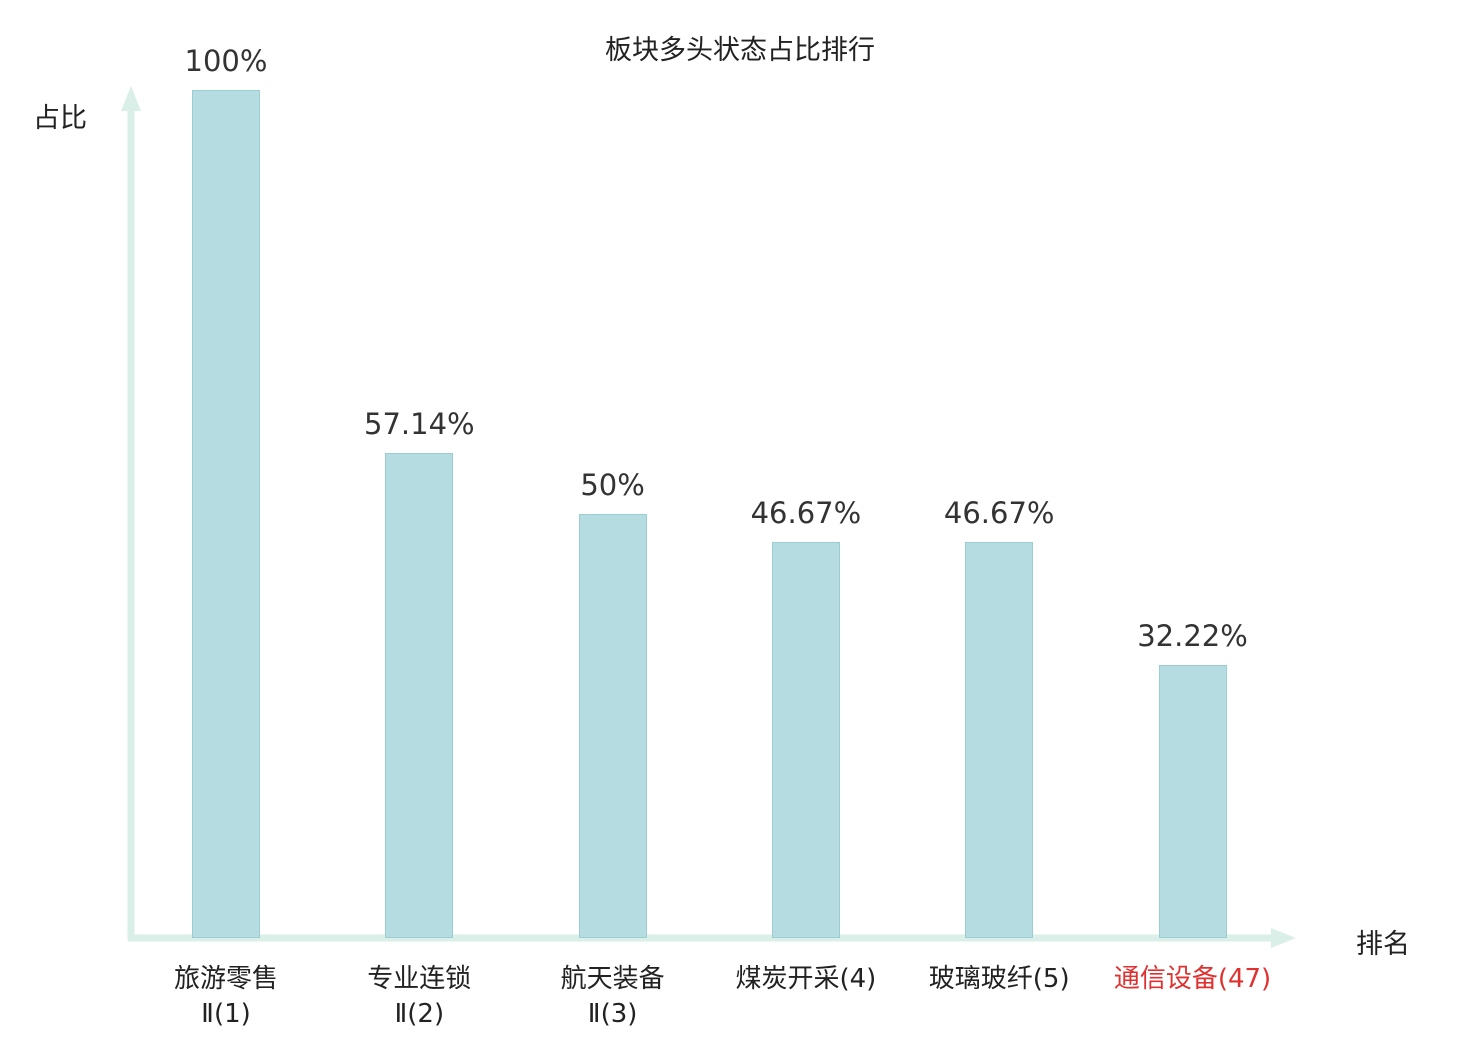 The height and width of the screenshot is (1040, 1480). What do you see at coordinates (419, 997) in the screenshot?
I see `bar-category-label: 专业连锁 Ⅱ(2)` at bounding box center [419, 997].